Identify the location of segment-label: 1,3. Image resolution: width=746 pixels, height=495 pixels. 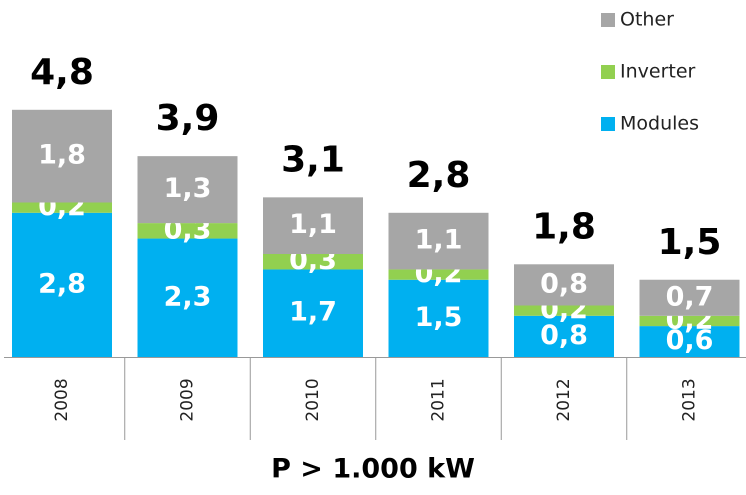
(188, 188).